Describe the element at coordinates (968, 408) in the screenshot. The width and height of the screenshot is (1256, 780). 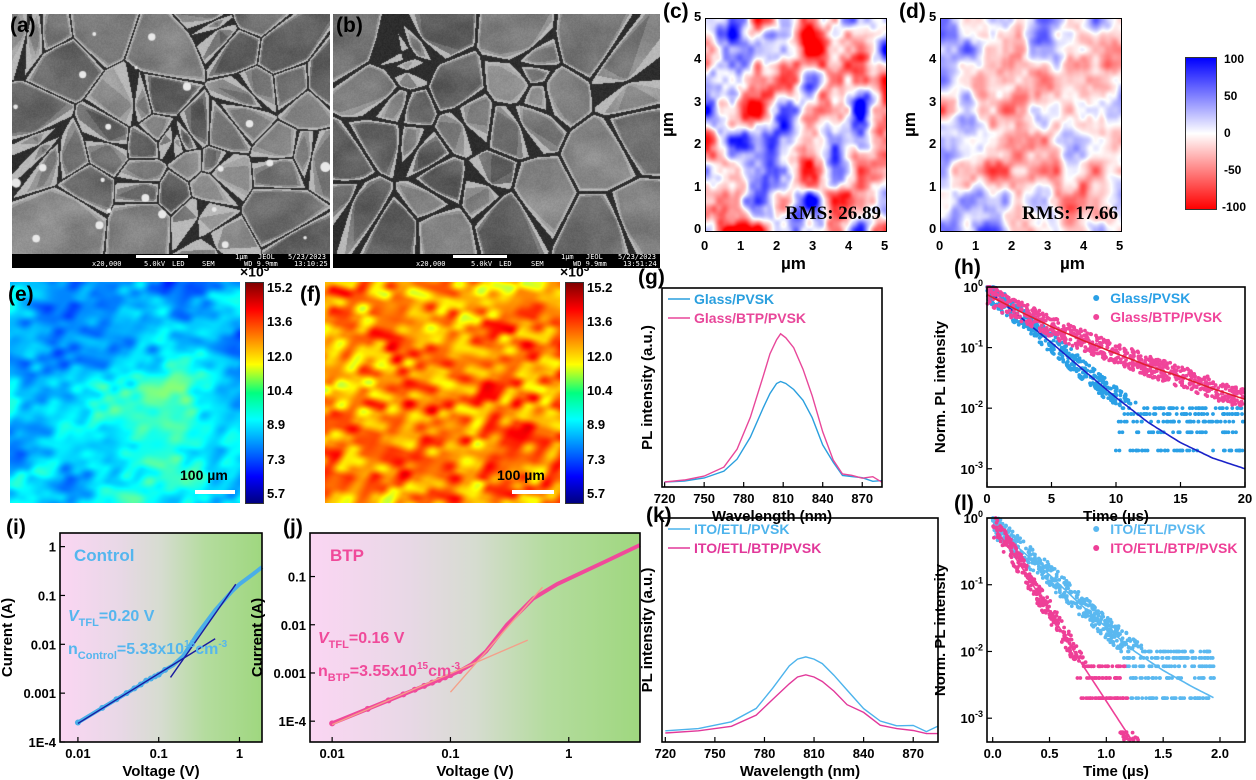
I see `tick-base: 10` at that location.